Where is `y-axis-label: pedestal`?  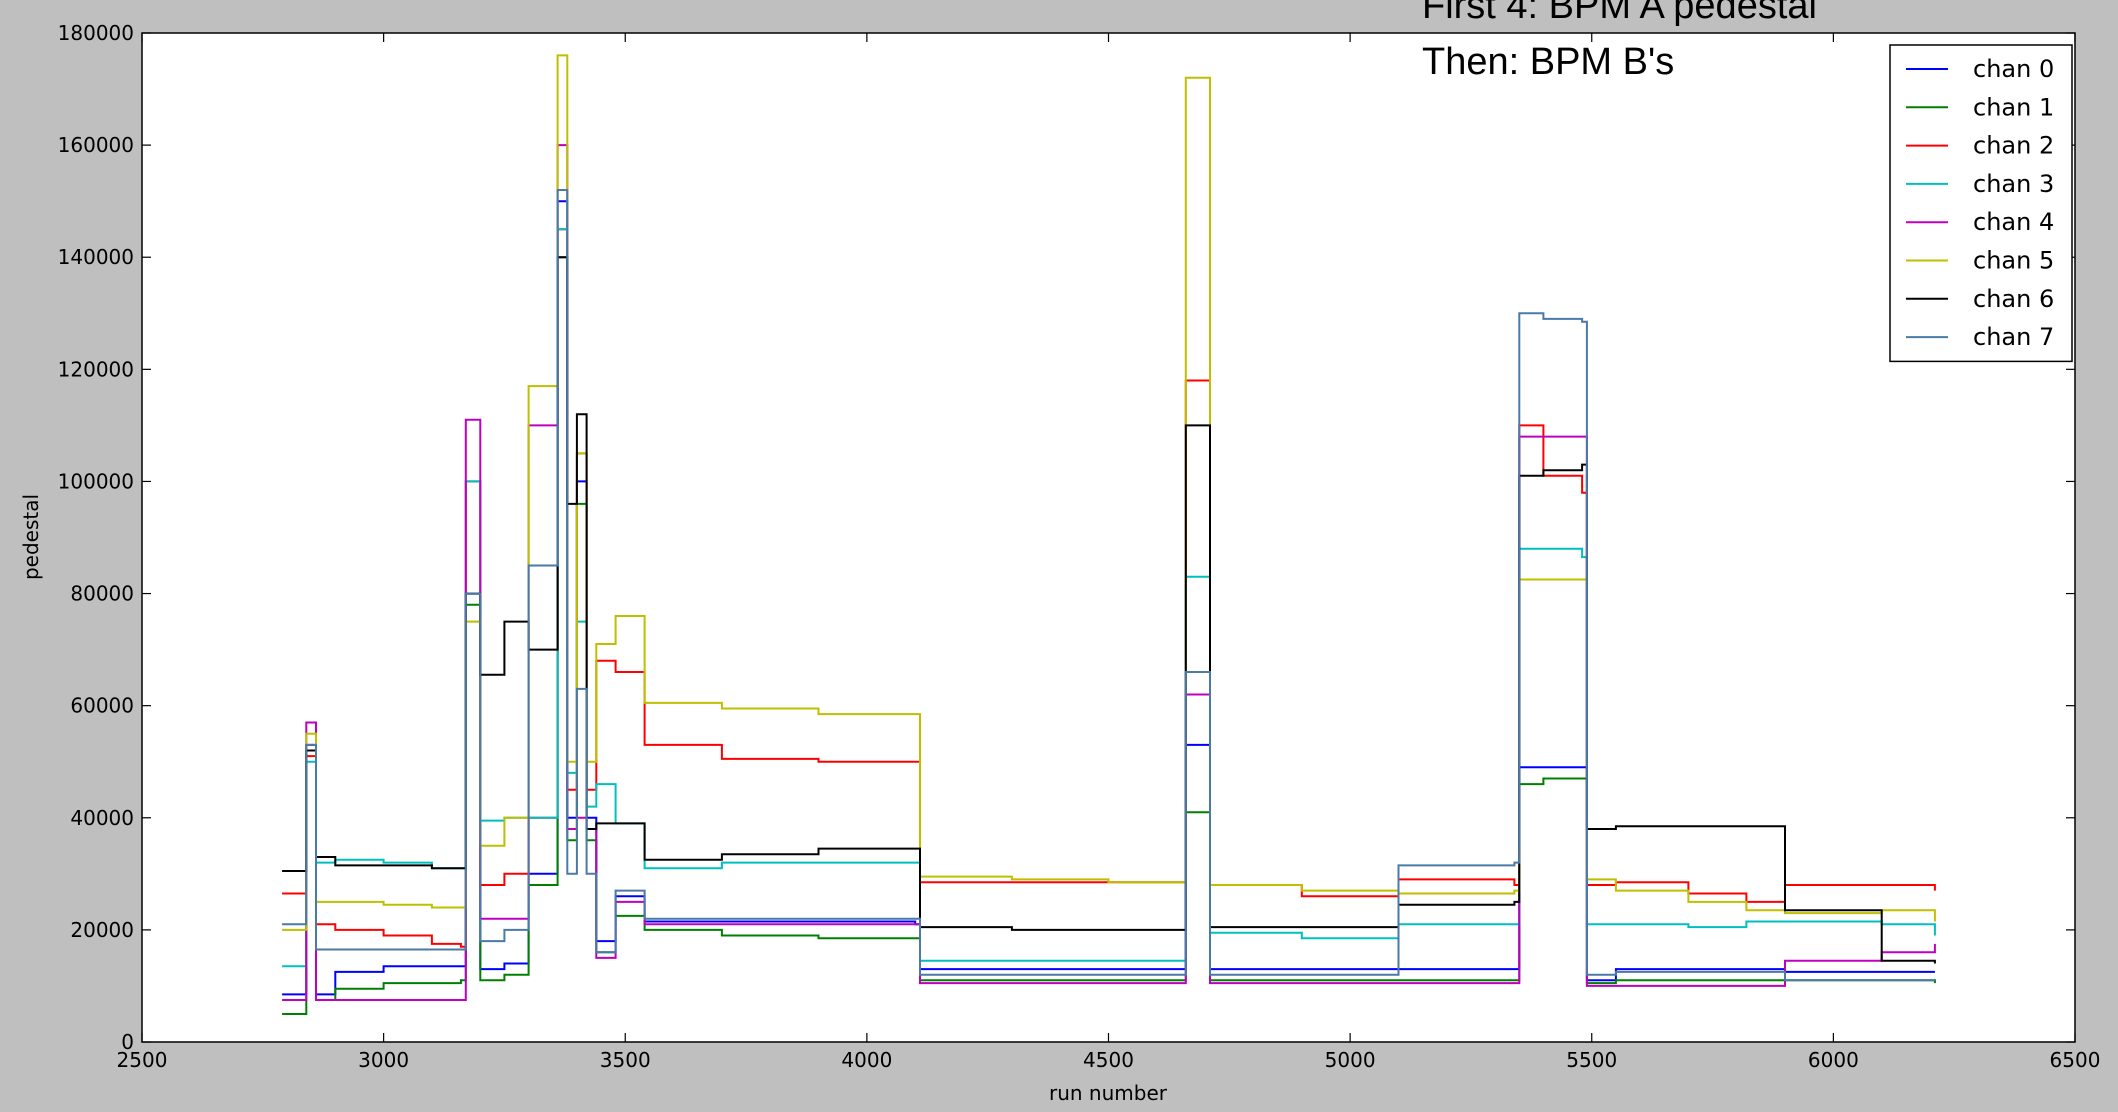 y-axis-label: pedestal is located at coordinates (31, 537).